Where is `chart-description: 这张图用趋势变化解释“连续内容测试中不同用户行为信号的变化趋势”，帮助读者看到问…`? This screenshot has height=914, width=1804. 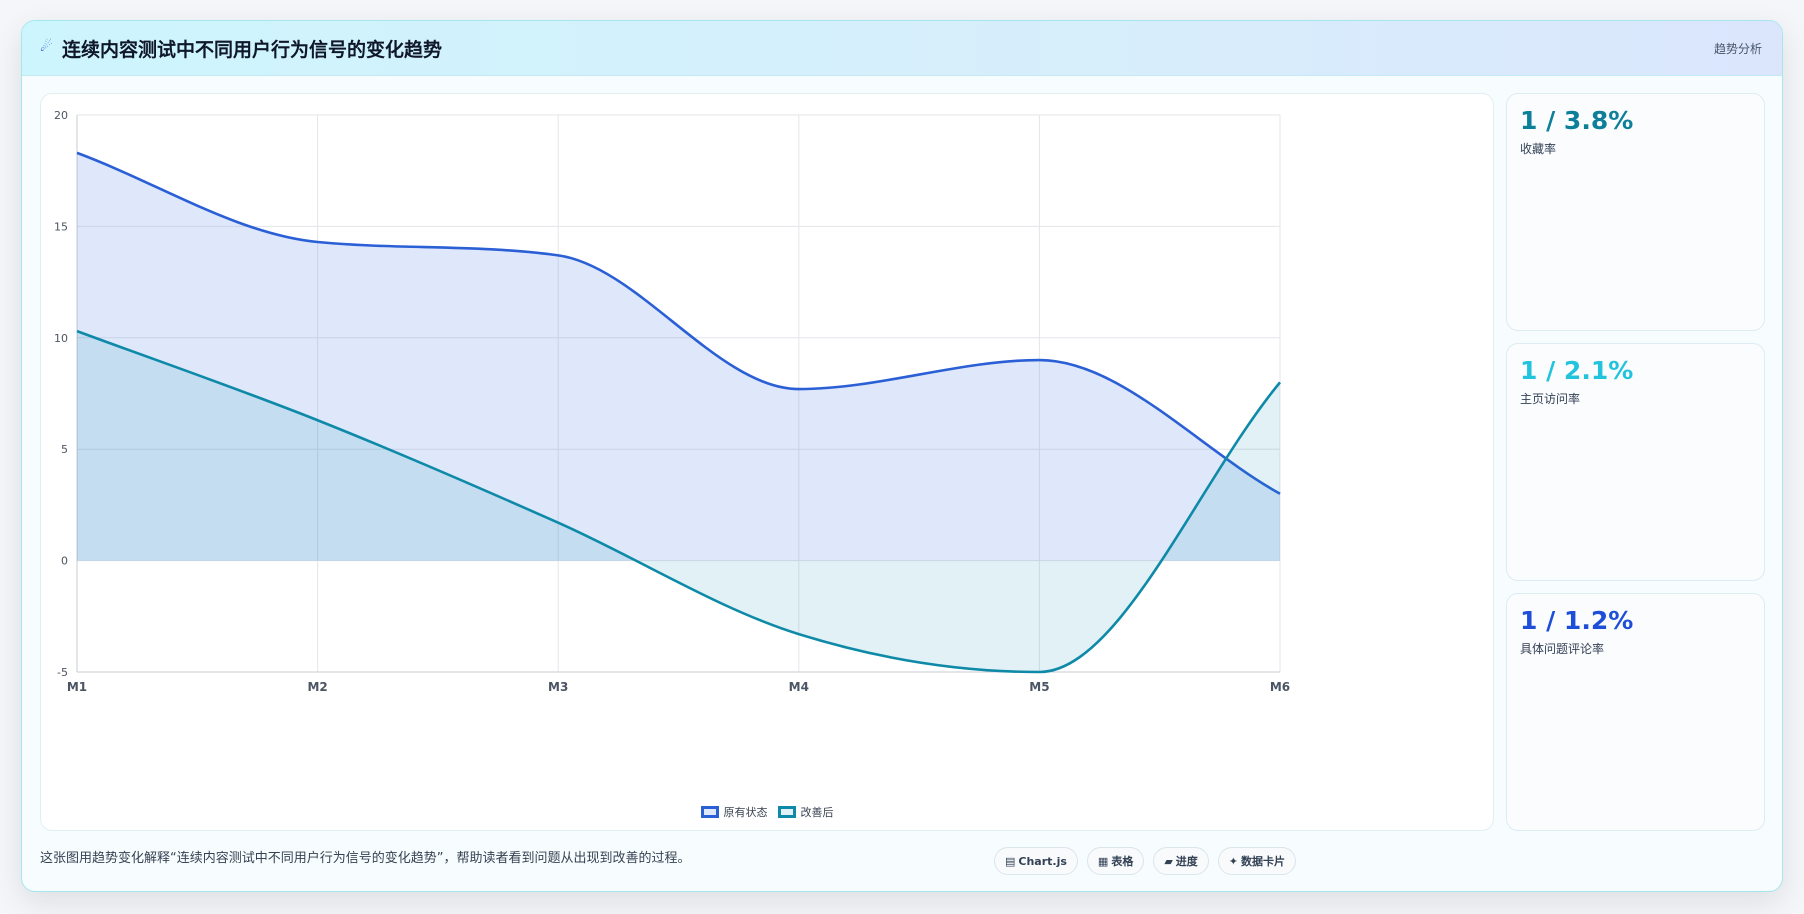 chart-description: 这张图用趋势变化解释“连续内容测试中不同用户行为信号的变化趋势”，帮助读者看到问… is located at coordinates (365, 858).